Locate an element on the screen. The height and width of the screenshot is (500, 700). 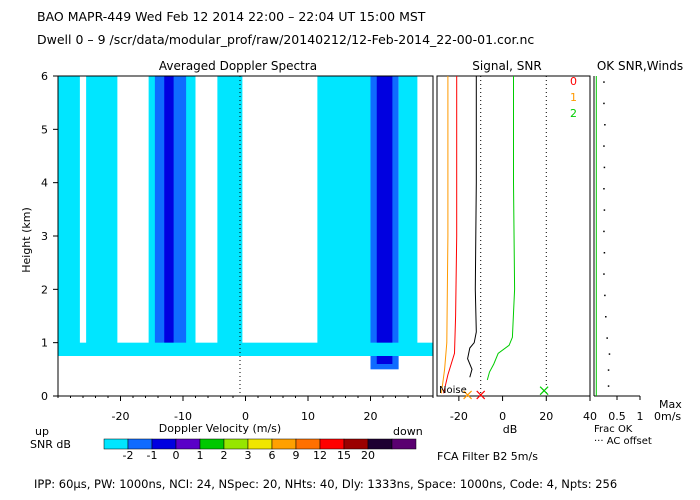
snr-series is located at coordinates (494, 238).